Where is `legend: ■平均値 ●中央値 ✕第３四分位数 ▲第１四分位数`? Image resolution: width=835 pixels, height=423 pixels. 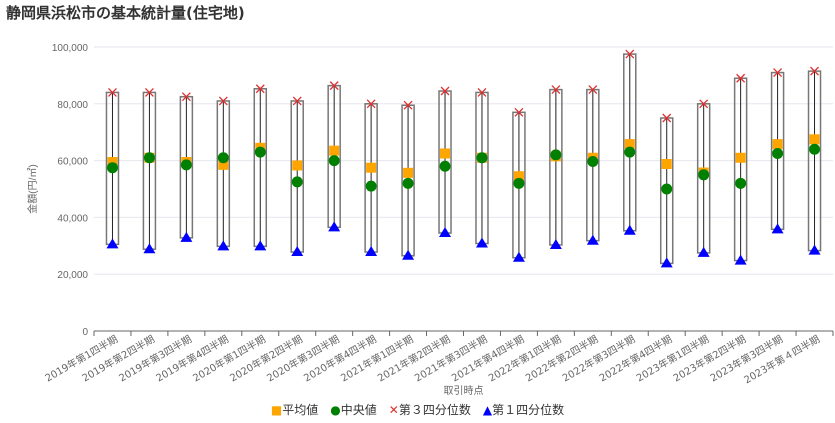 legend: ■平均値 ●中央値 ✕第３四分位数 ▲第１四分位数 is located at coordinates (417, 409).